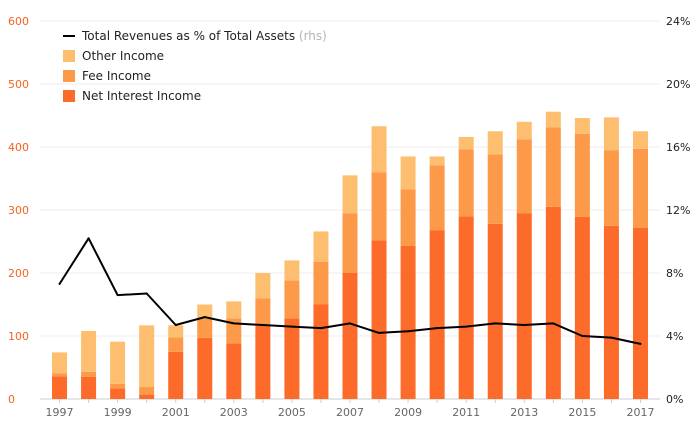 The image size is (700, 433). What do you see at coordinates (188, 36) in the screenshot?
I see `legend-label-text: Total Revenues as % of Total Assets` at bounding box center [188, 36].